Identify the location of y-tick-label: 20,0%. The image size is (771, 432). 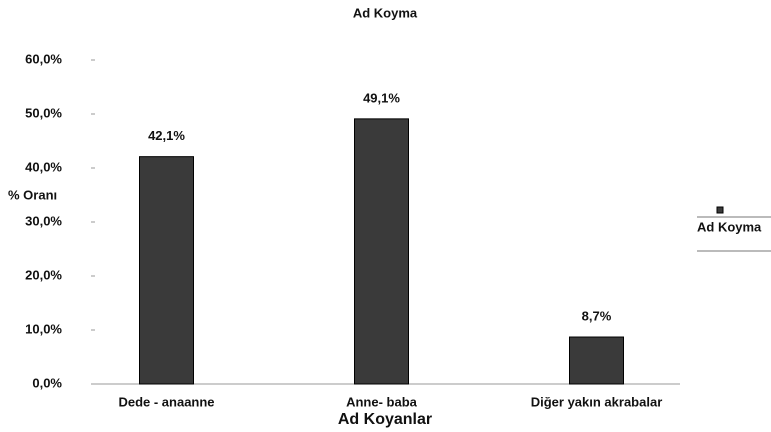
(43, 274).